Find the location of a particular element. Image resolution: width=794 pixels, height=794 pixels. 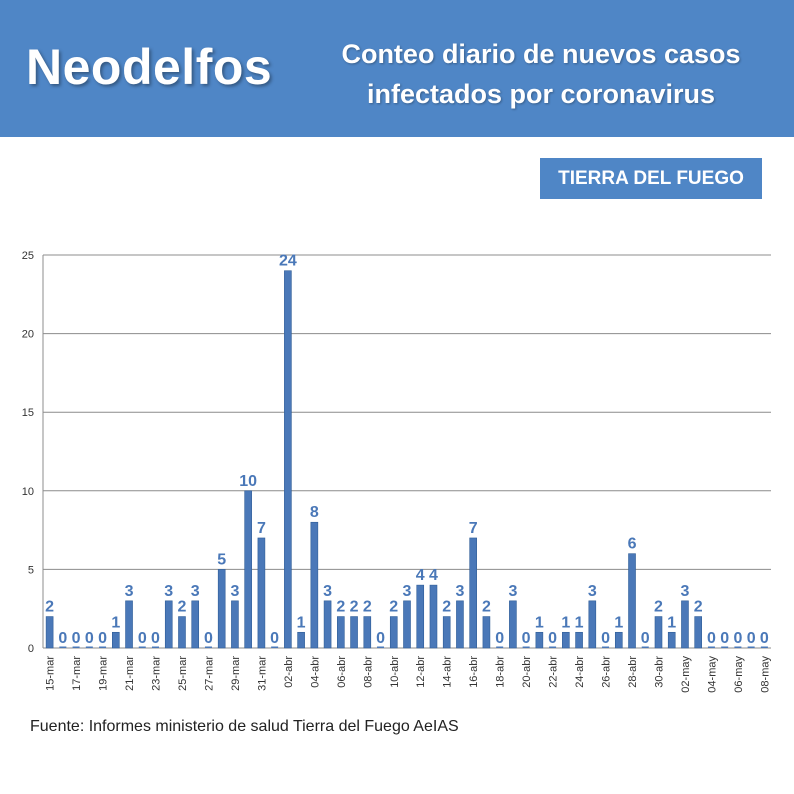

subtitle-line-2: infectados por coronavirus is located at coordinates (541, 94).